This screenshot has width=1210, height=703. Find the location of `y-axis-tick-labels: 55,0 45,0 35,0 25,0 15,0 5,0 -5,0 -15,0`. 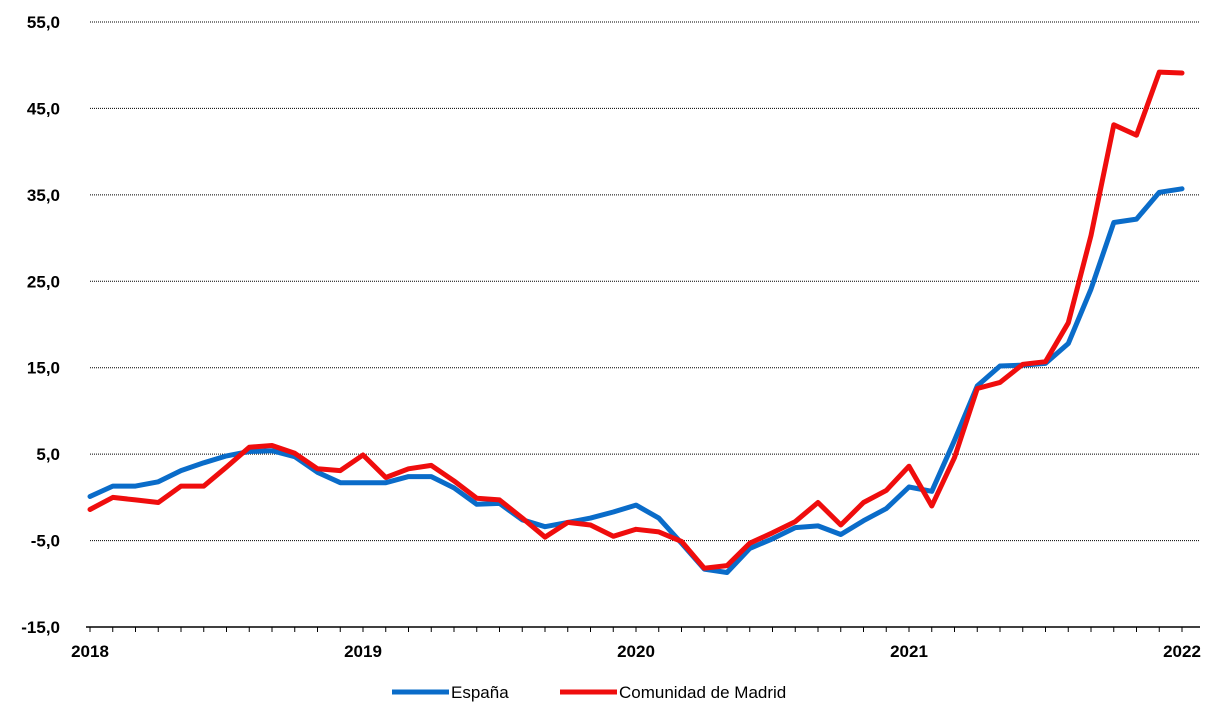

y-axis-tick-labels: 55,0 45,0 35,0 25,0 15,0 5,0 -5,0 -15,0 is located at coordinates (40, 325).